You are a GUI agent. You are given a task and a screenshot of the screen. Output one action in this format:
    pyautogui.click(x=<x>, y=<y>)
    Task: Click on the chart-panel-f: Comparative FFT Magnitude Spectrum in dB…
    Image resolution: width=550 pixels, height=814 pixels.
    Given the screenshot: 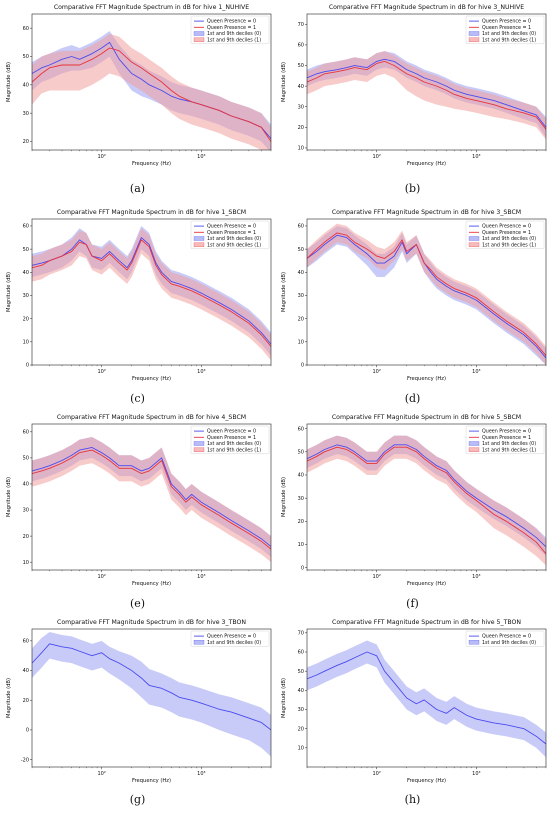 What is the action you would take?
    pyautogui.click(x=412, y=500)
    